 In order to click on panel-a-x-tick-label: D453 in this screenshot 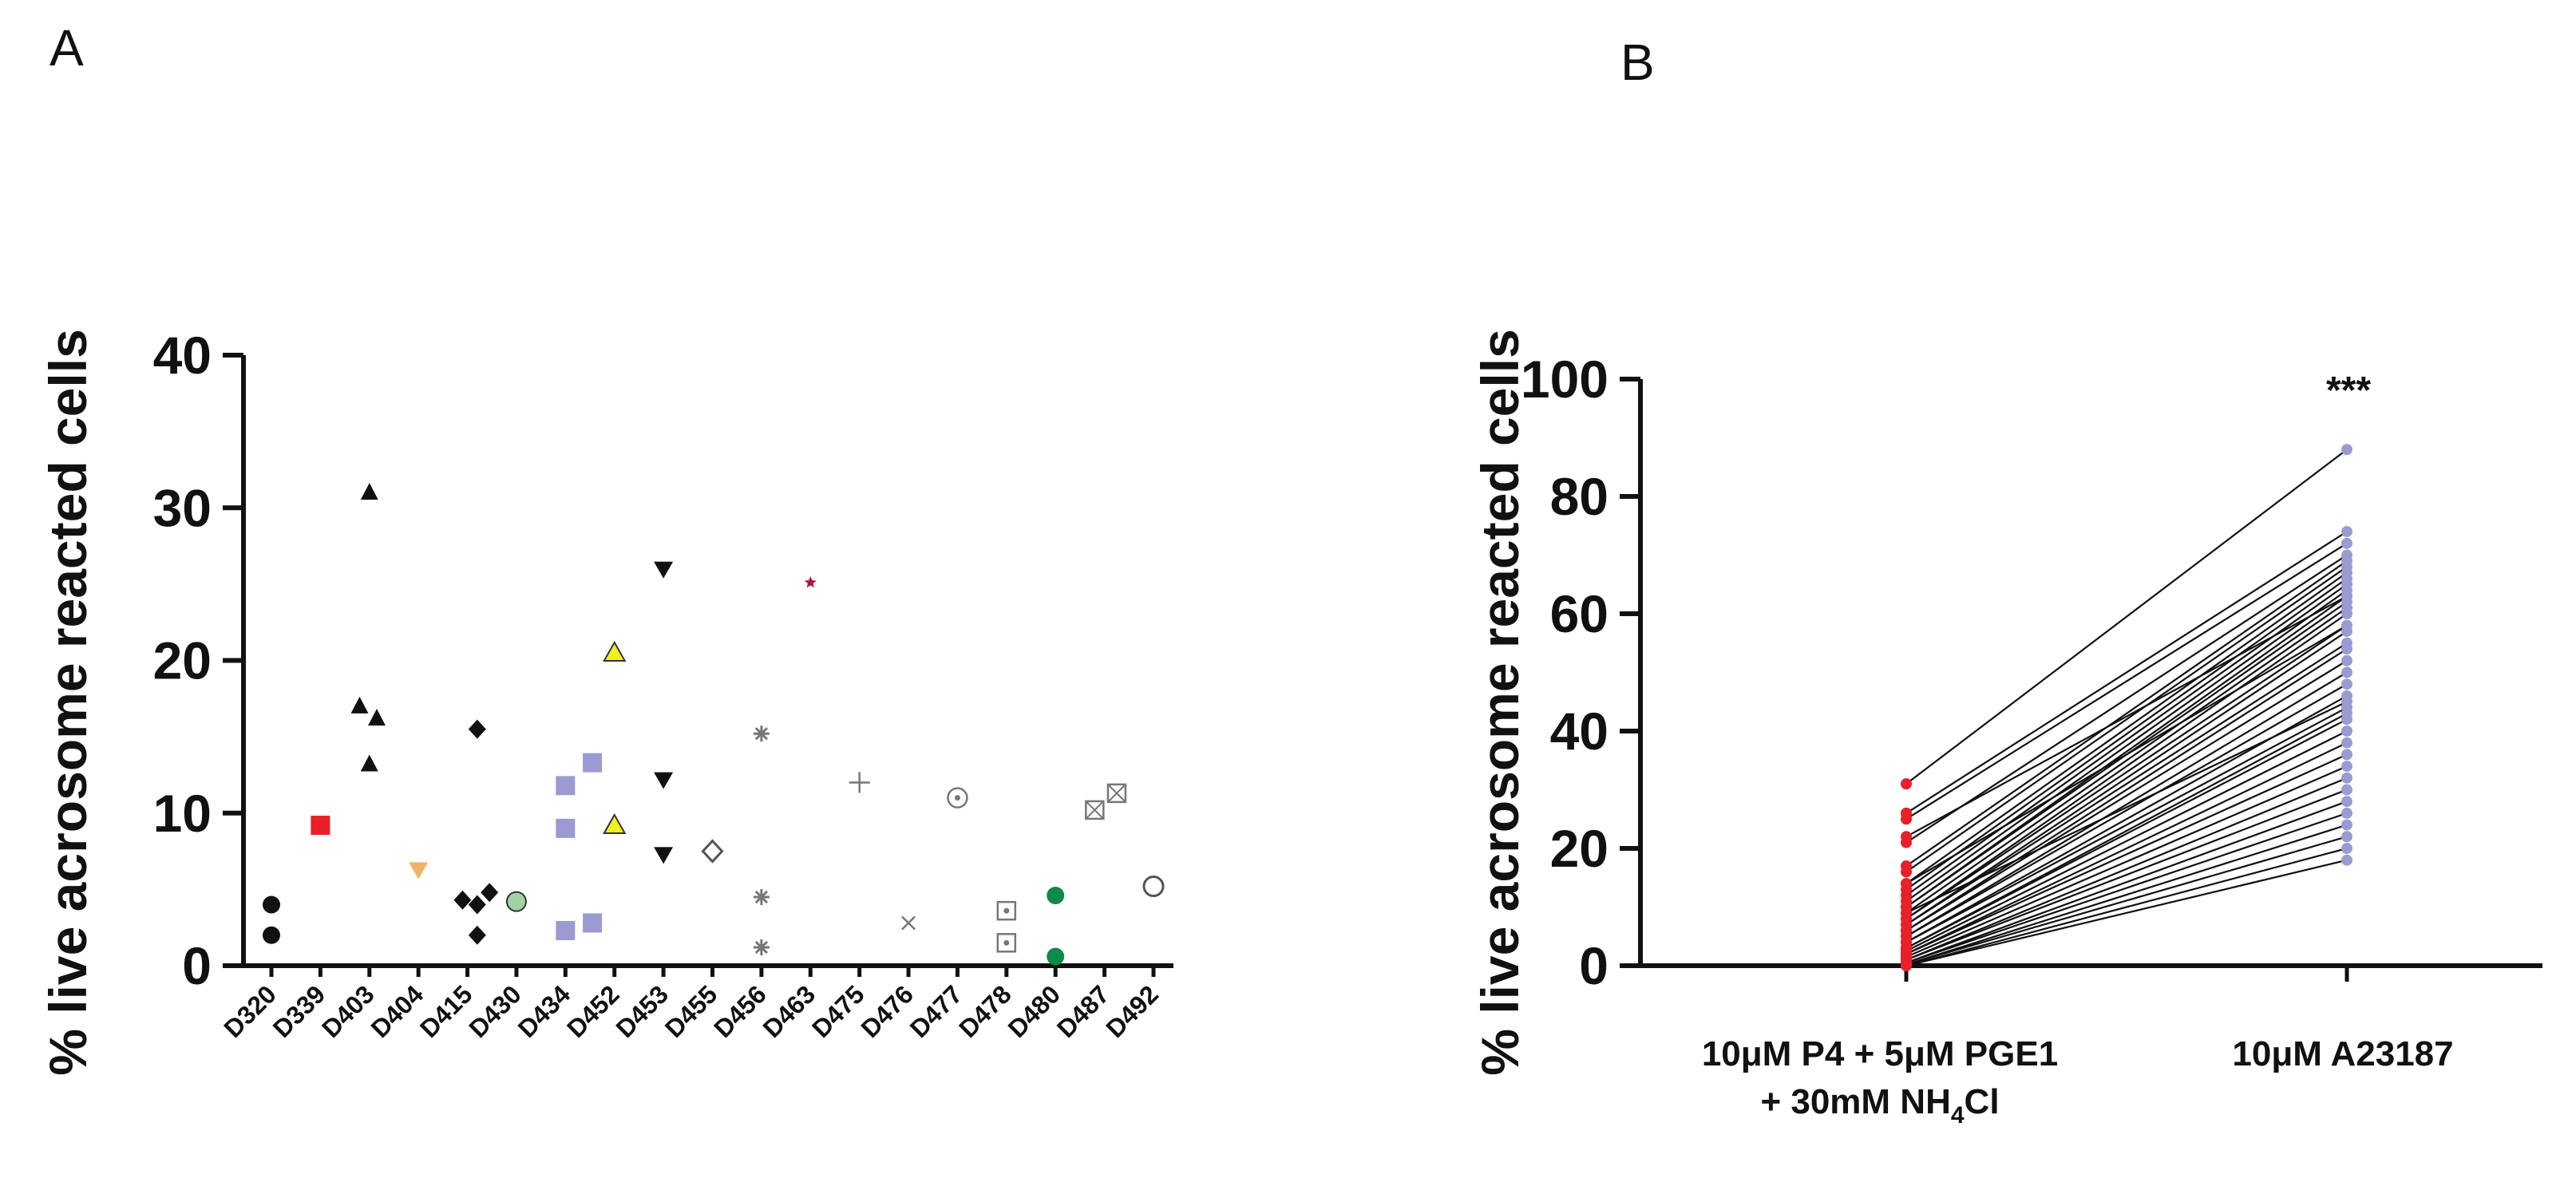, I will do `click(643, 1011)`.